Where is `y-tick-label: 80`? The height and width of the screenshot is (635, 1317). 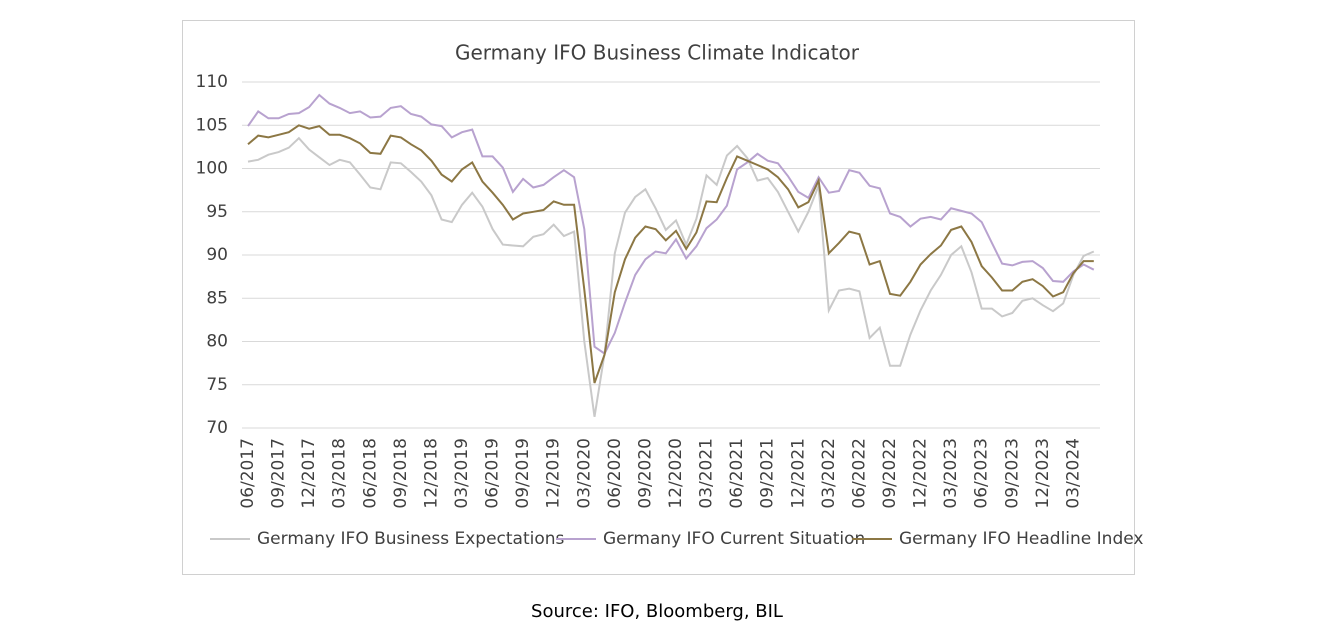 y-tick-label: 80 is located at coordinates (217, 342).